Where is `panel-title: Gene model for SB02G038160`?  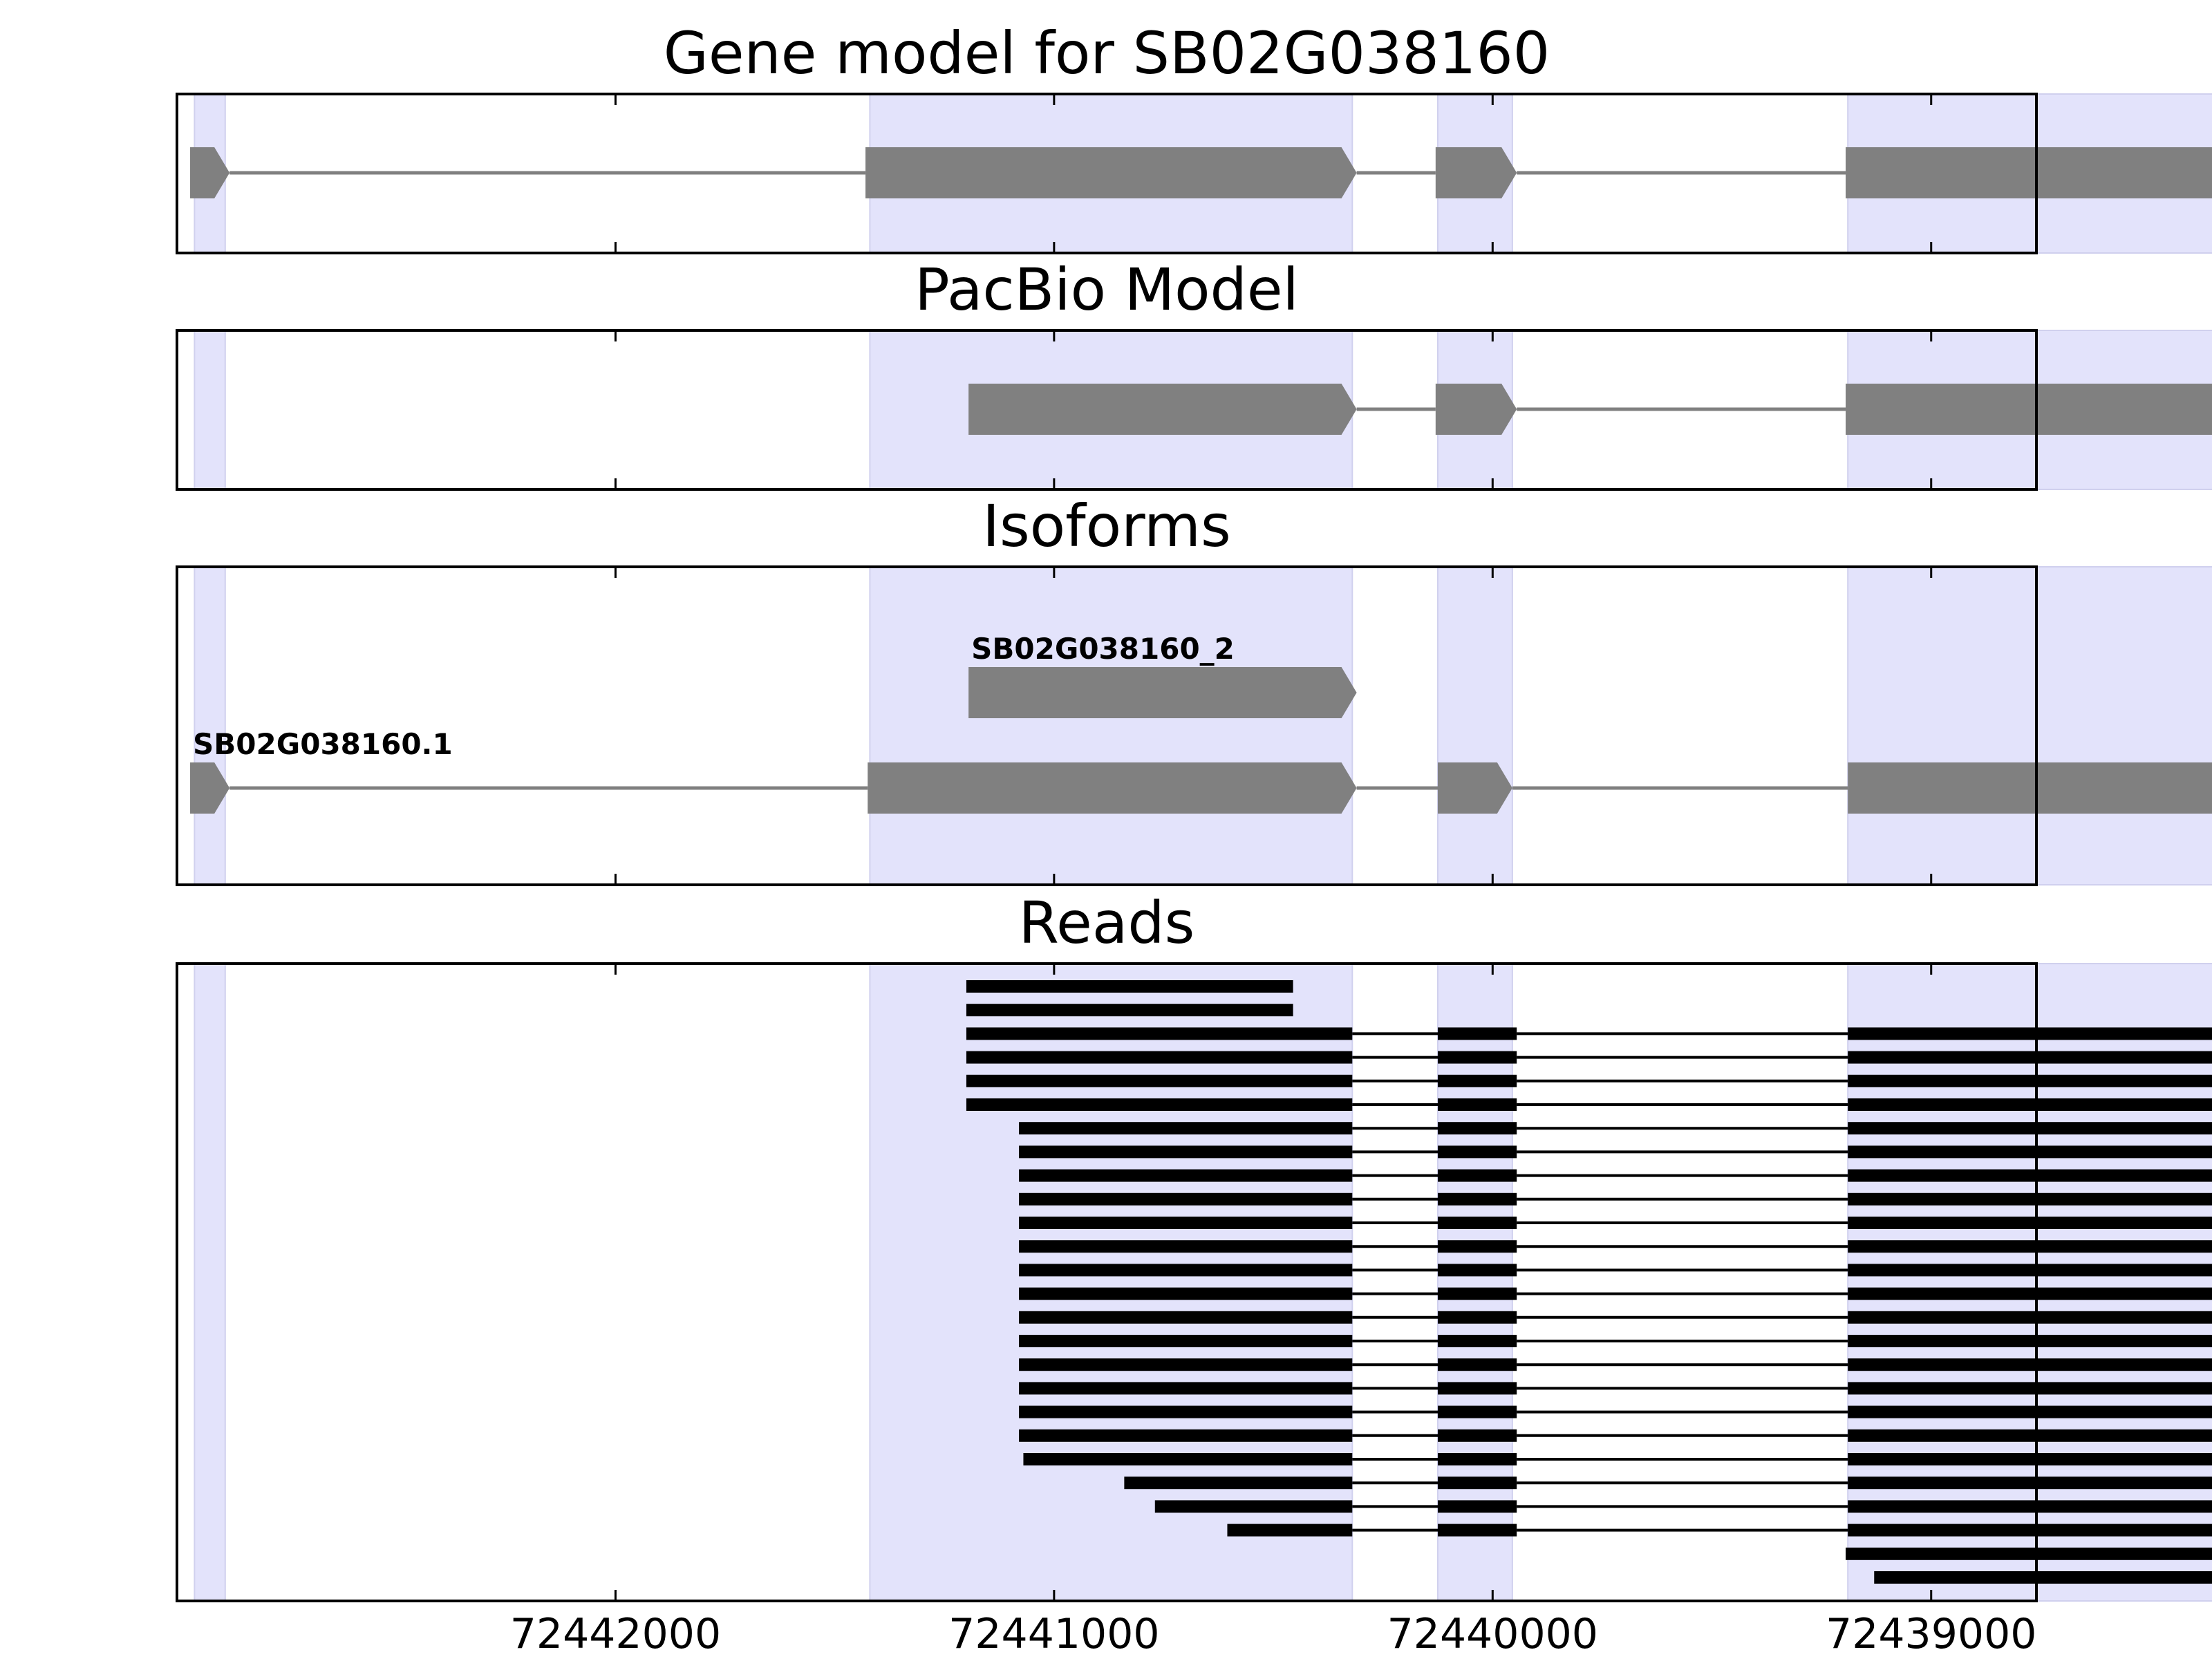 panel-title: Gene model for SB02G038160 is located at coordinates (1107, 53).